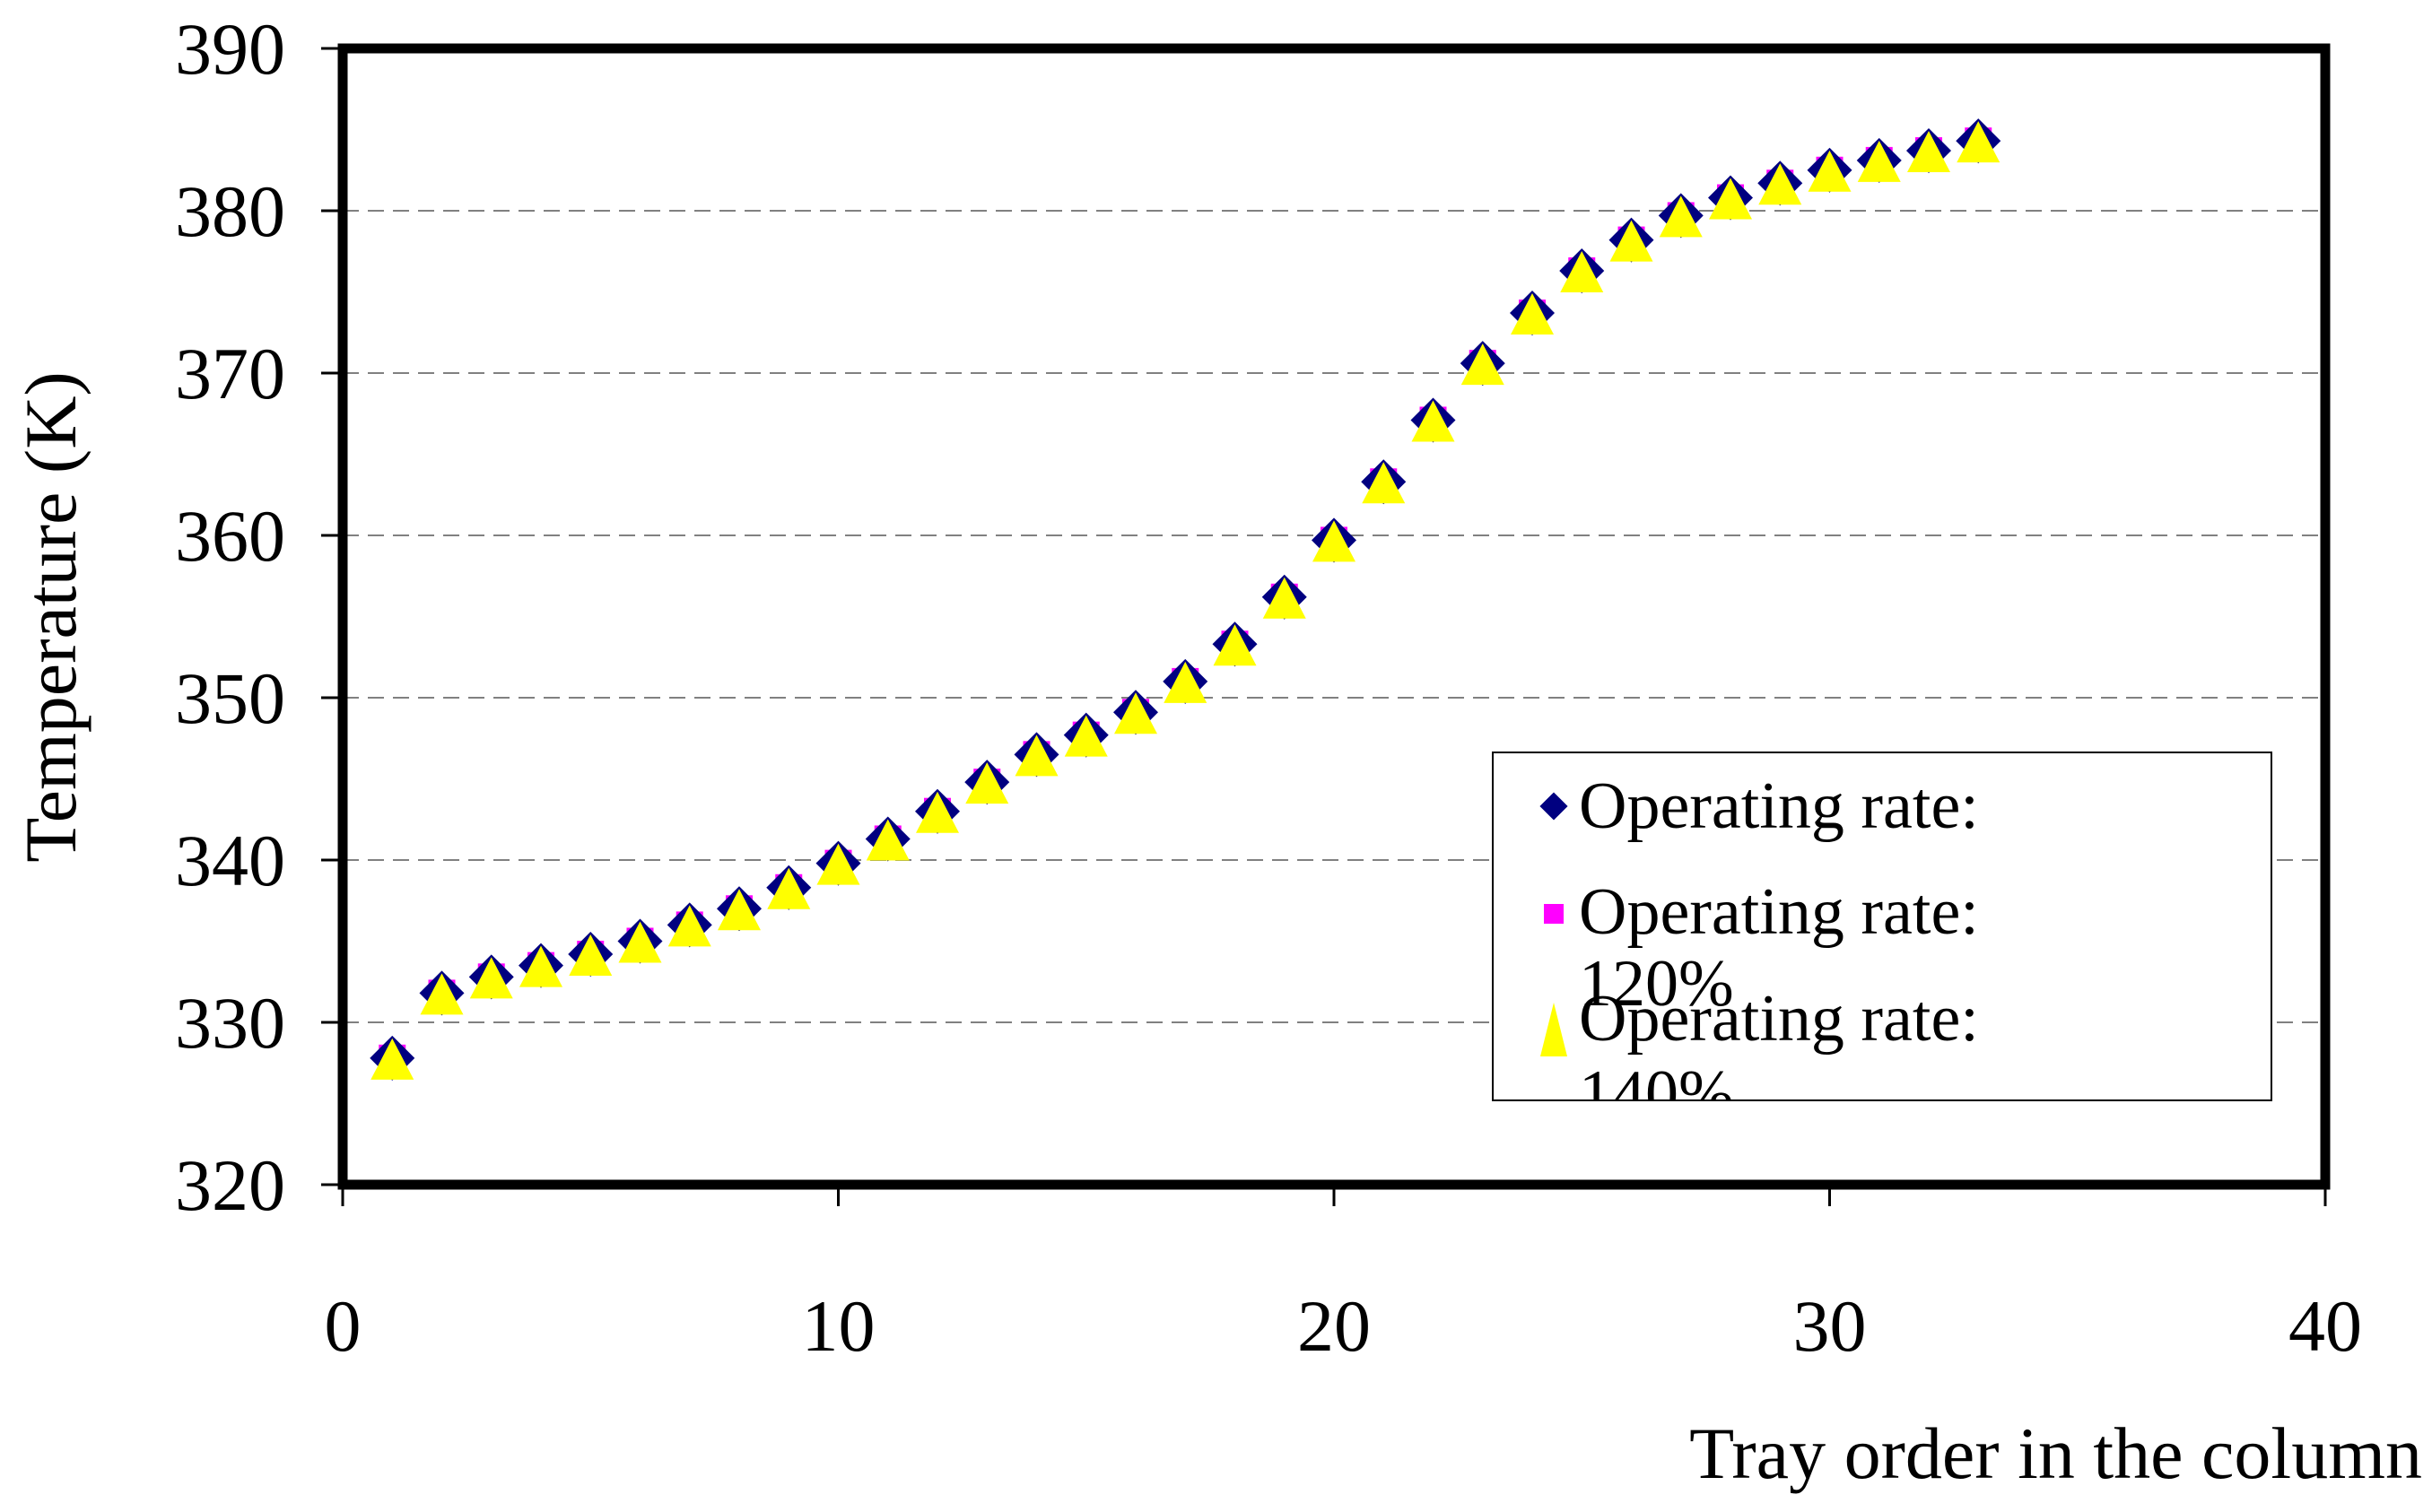 The height and width of the screenshot is (1512, 2432). Describe the element at coordinates (1830, 1326) in the screenshot. I see `x-tick-label: 30` at that location.